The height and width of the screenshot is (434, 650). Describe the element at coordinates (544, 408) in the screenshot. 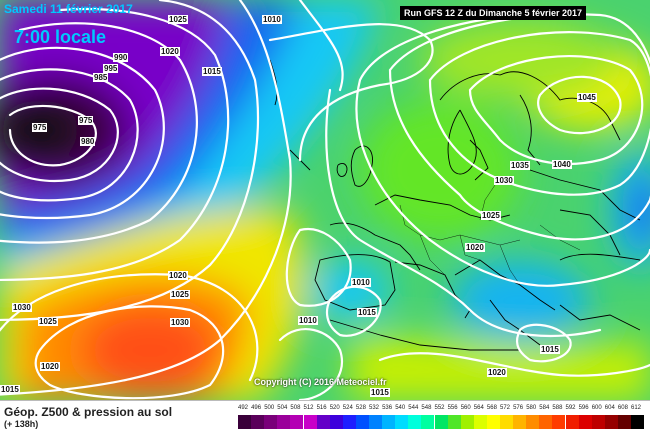

I see `scale-label: 584` at that location.